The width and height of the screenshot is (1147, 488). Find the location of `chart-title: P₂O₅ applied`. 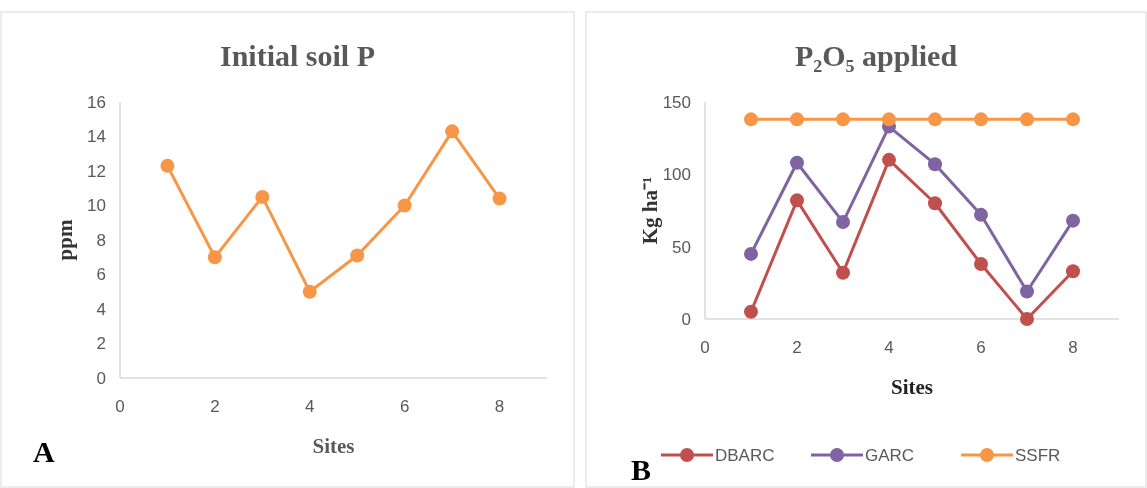

chart-title: P₂O₅ applied is located at coordinates (876, 55).